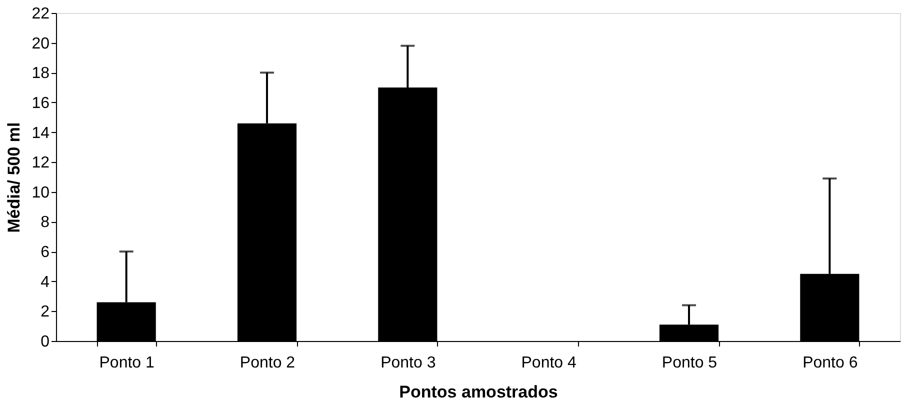  Describe the element at coordinates (41, 103) in the screenshot. I see `y-tick-label: 16` at that location.